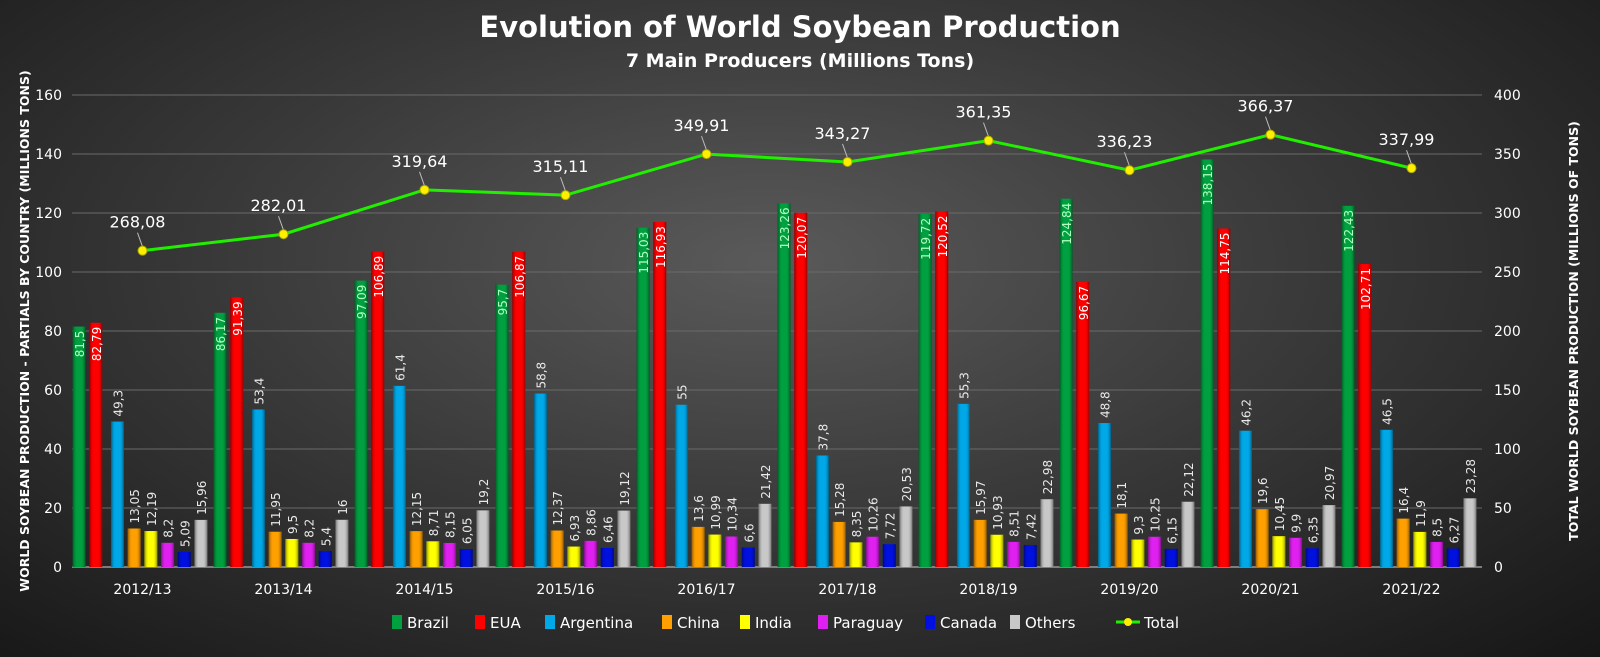  I want to click on data-label: 82,79, so click(97, 344).